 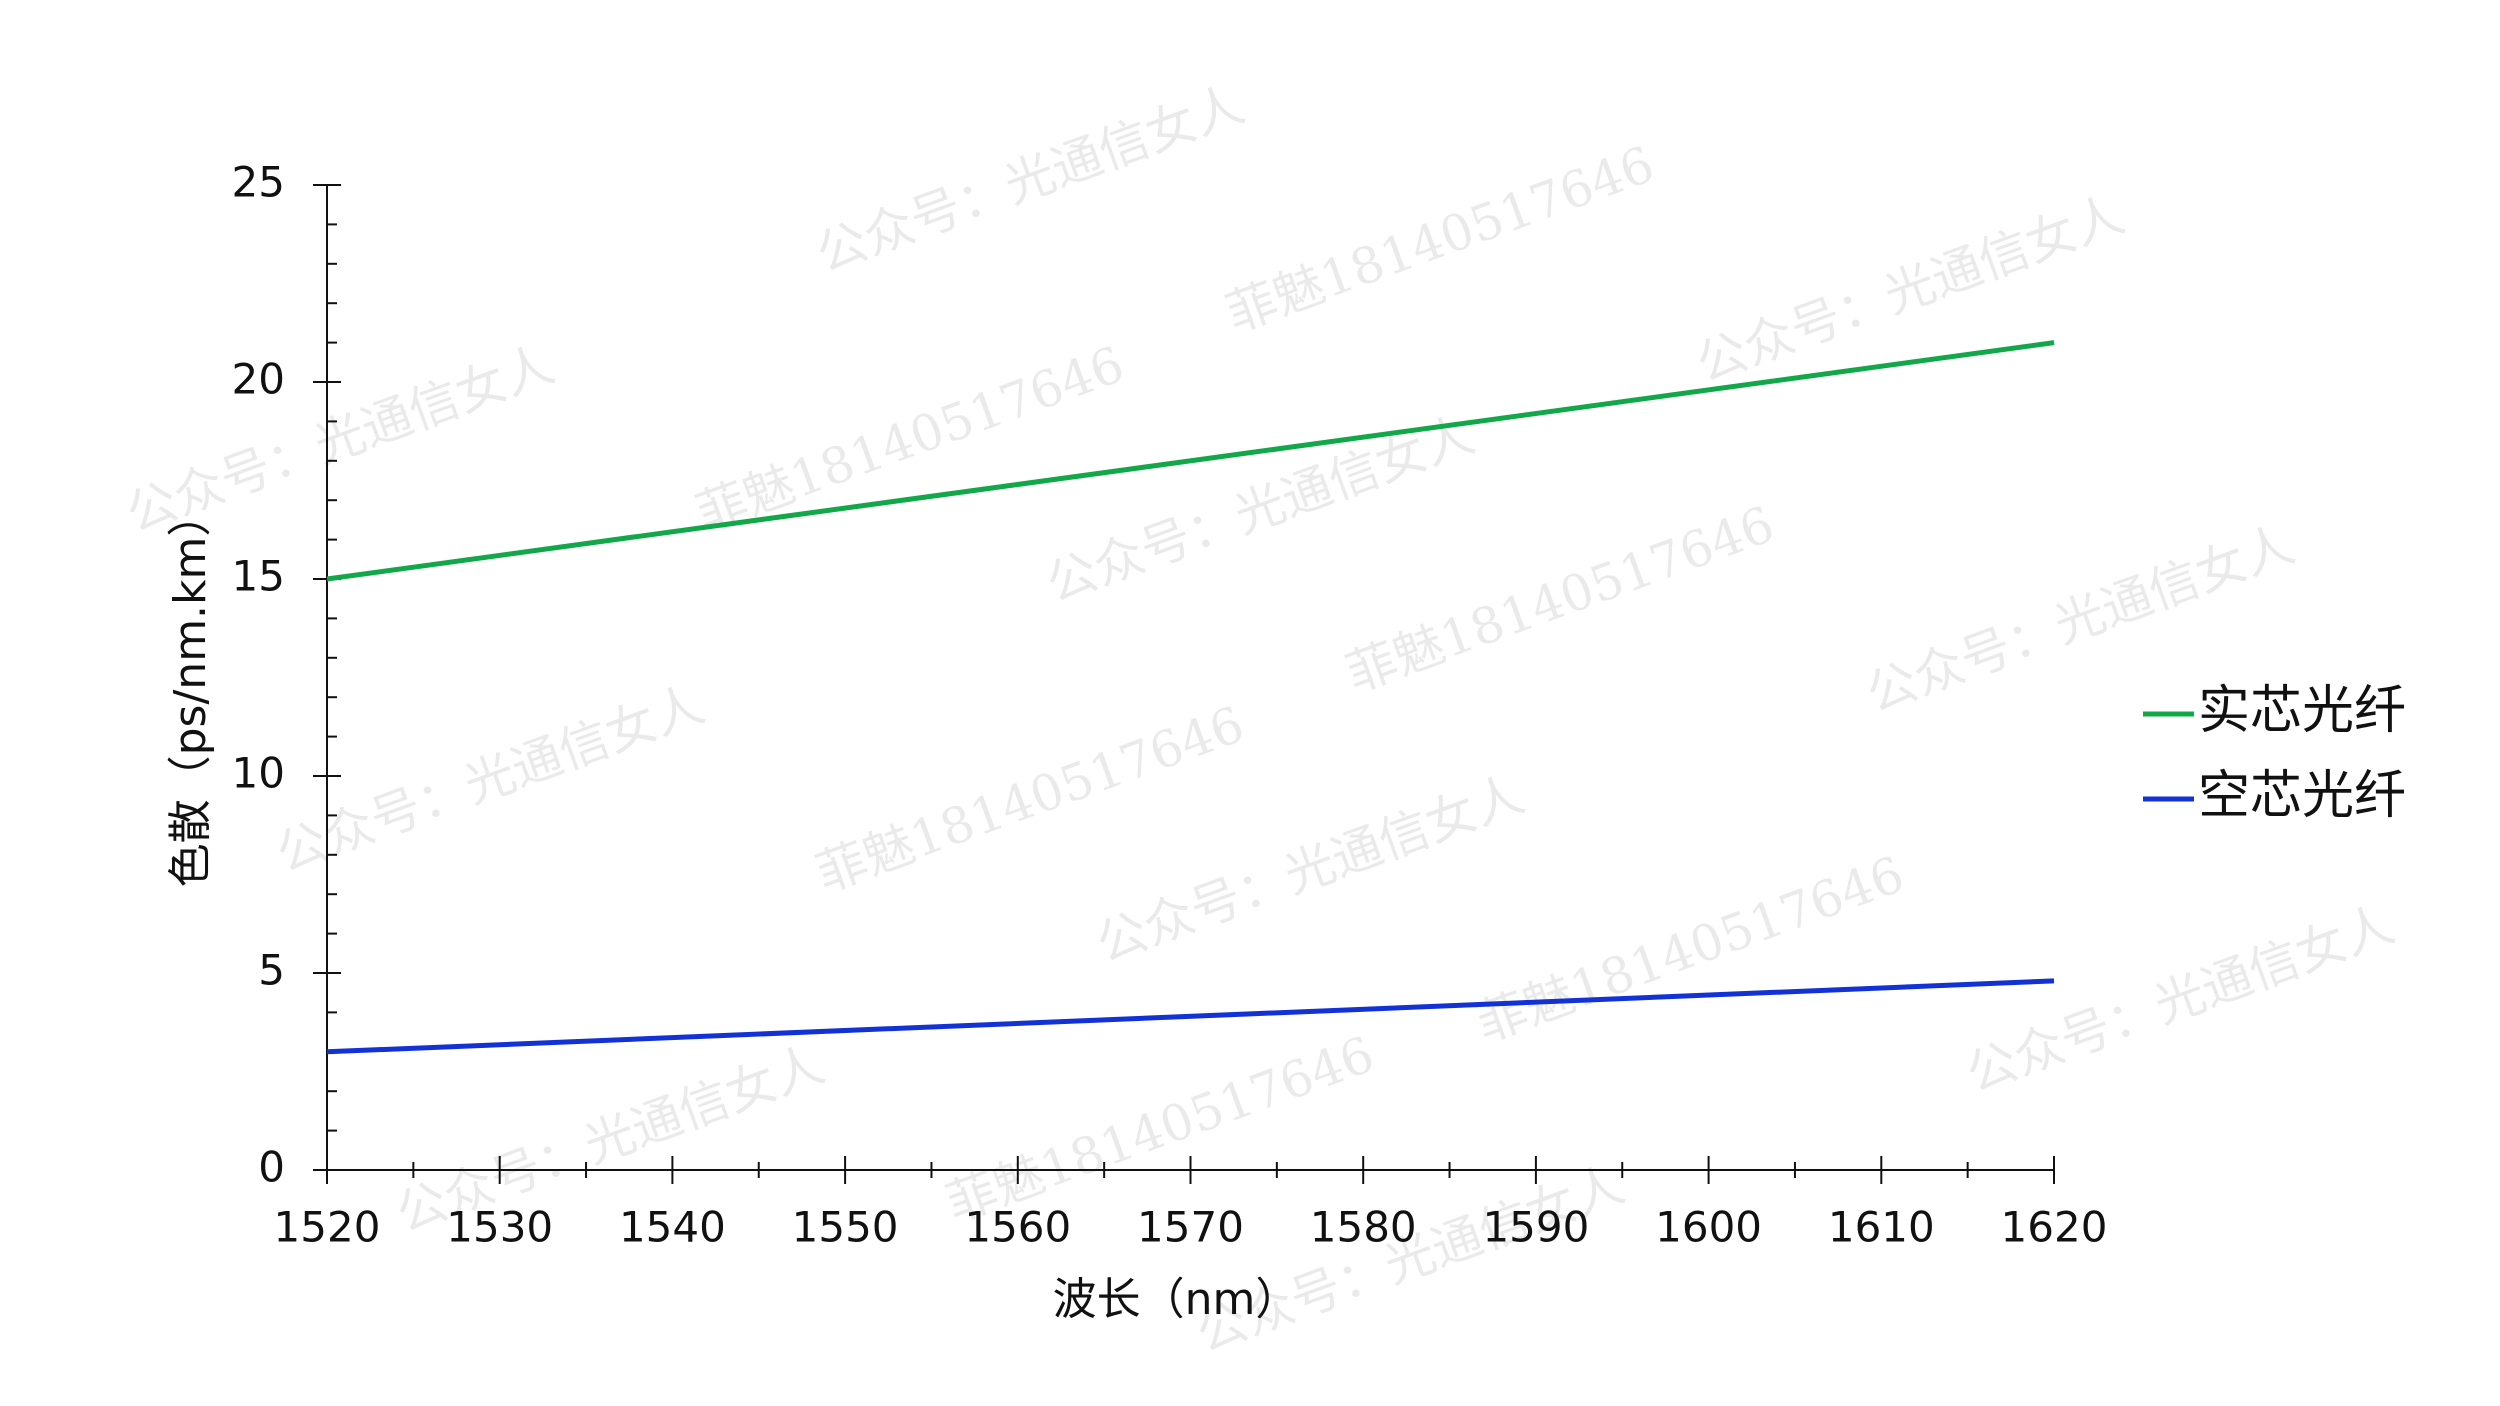 What do you see at coordinates (1363, 1227) in the screenshot?
I see `x-tick-label: 1580` at bounding box center [1363, 1227].